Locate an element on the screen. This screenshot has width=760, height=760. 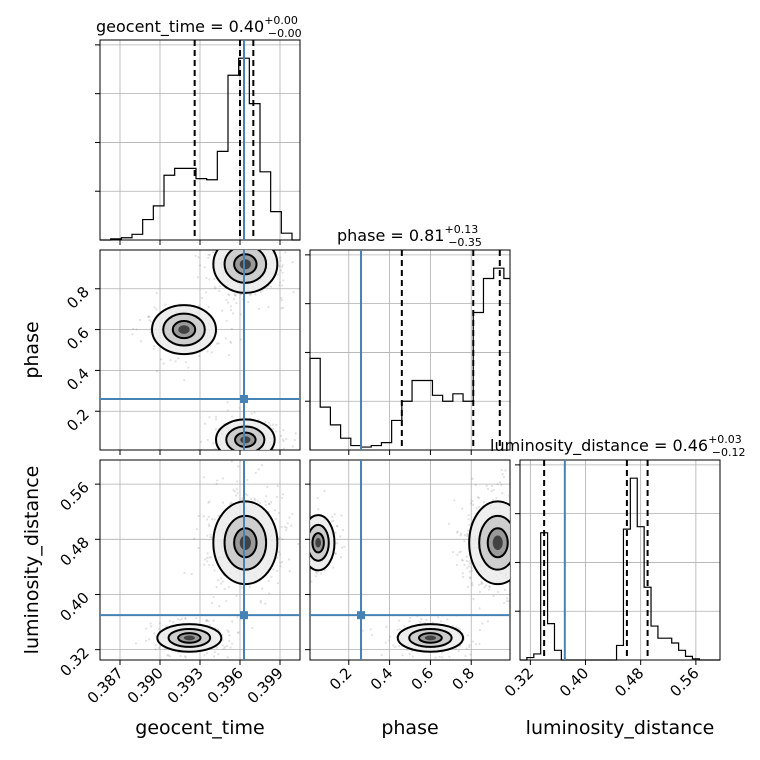
tick-label-y: 0.6 is located at coordinates (78, 339).